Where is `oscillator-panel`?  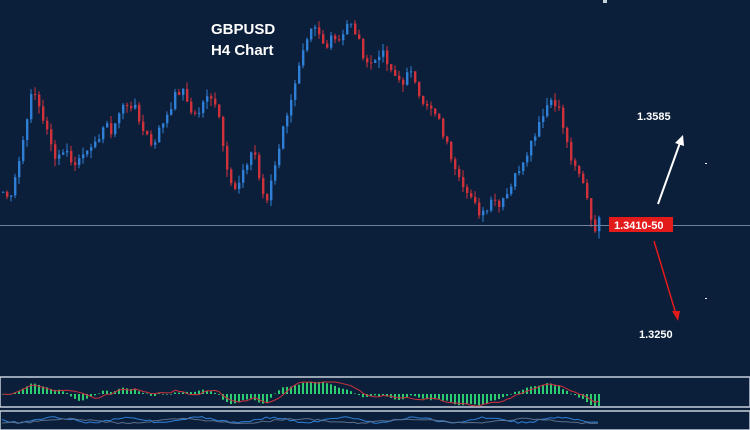
oscillator-panel is located at coordinates (375, 392).